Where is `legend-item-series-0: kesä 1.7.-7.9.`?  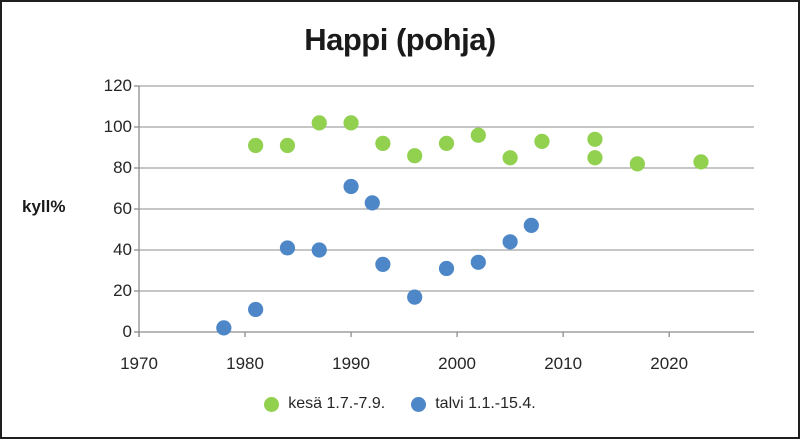
legend-item-series-0: kesä 1.7.-7.9. is located at coordinates (324, 404).